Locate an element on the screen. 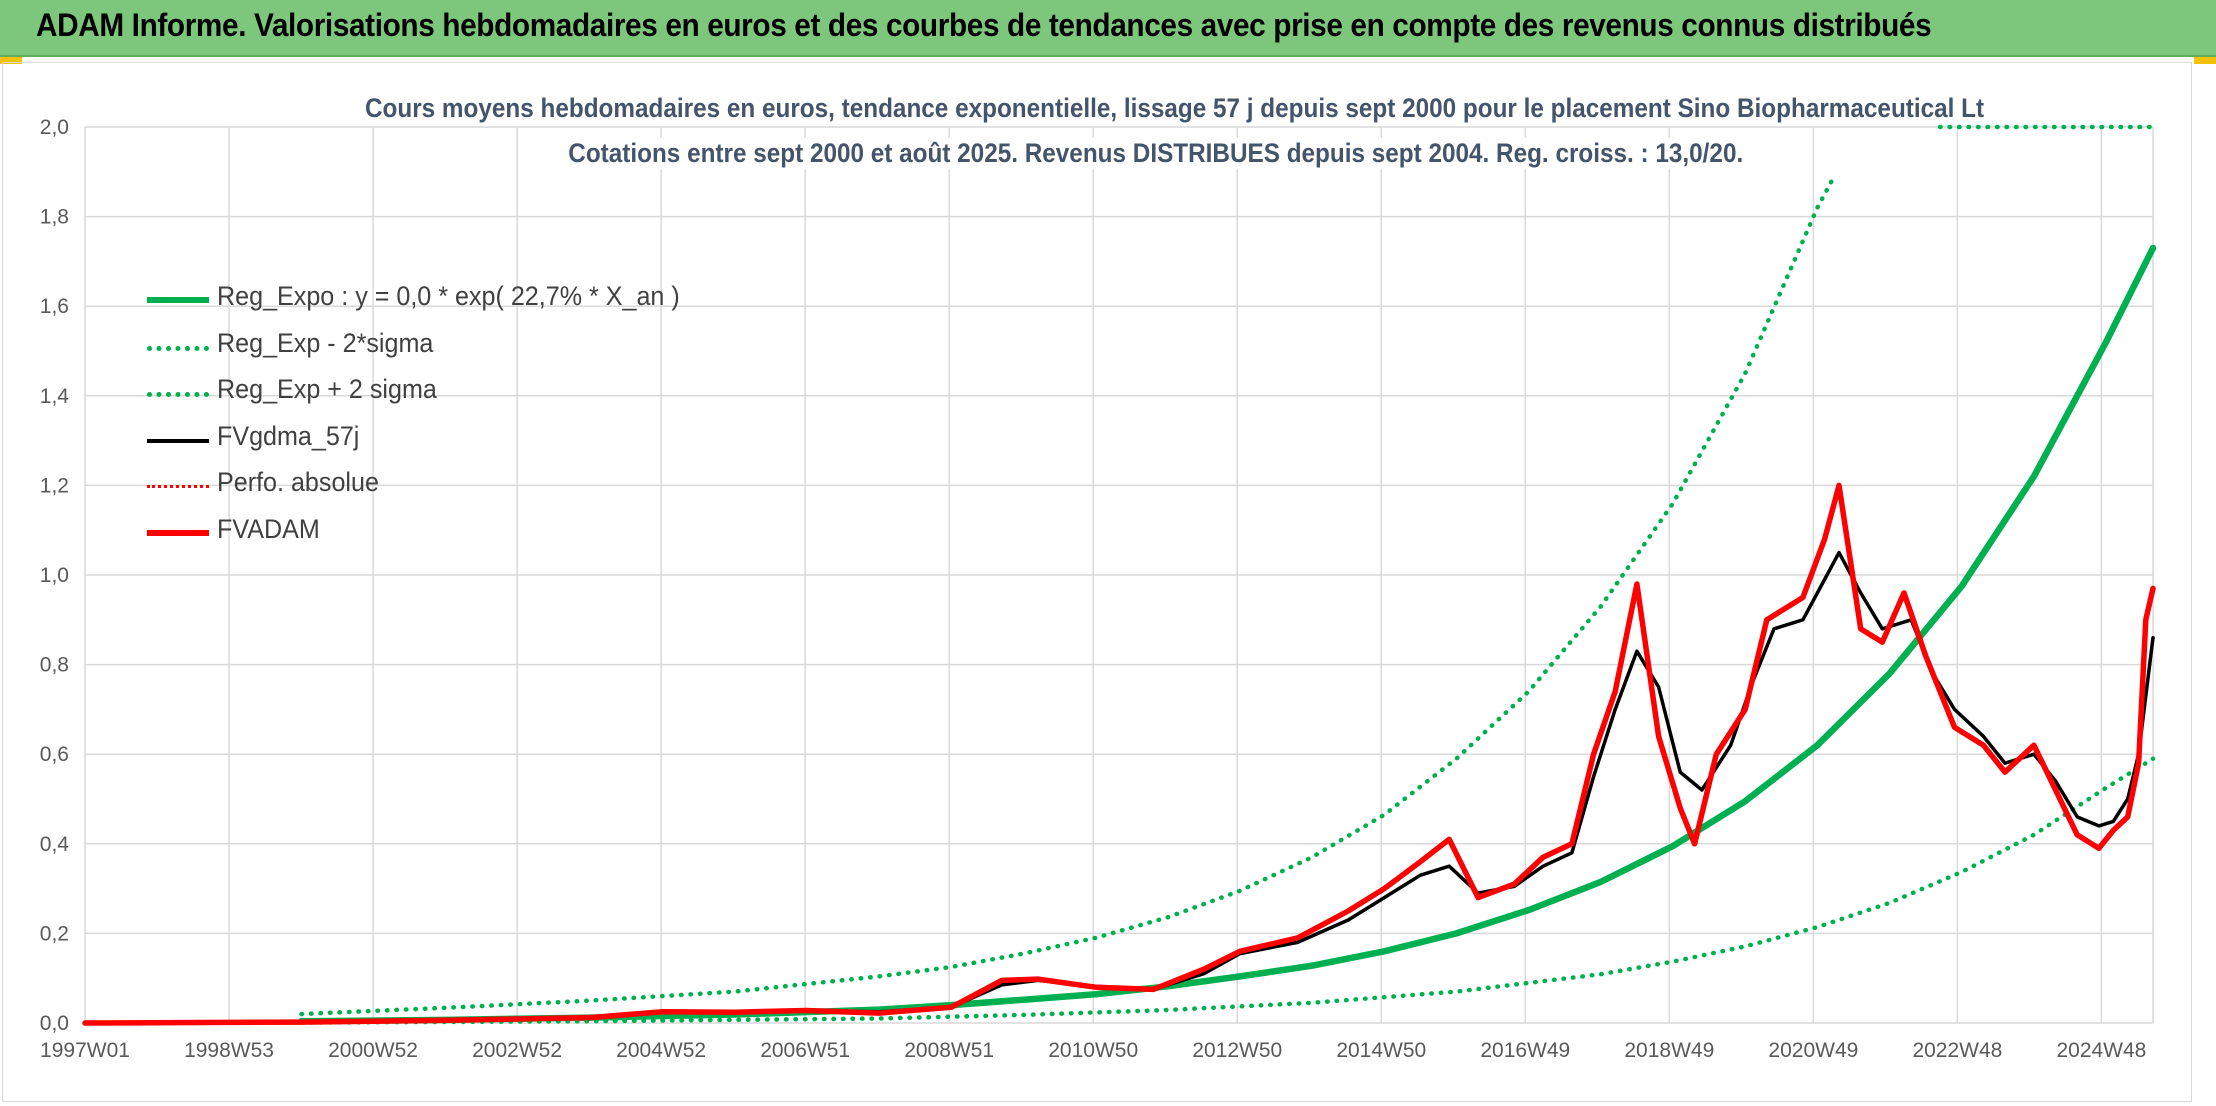  legend-label: FVgdma_57j is located at coordinates (288, 435).